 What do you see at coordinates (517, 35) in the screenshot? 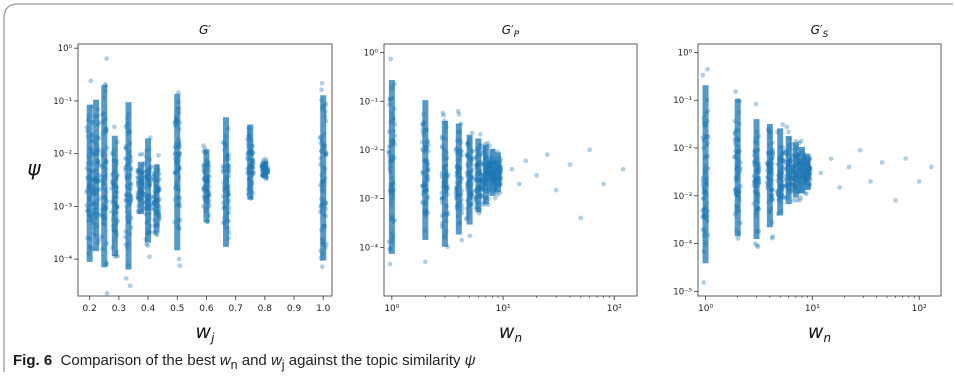
I see `chart-title-subscript: P` at bounding box center [517, 35].